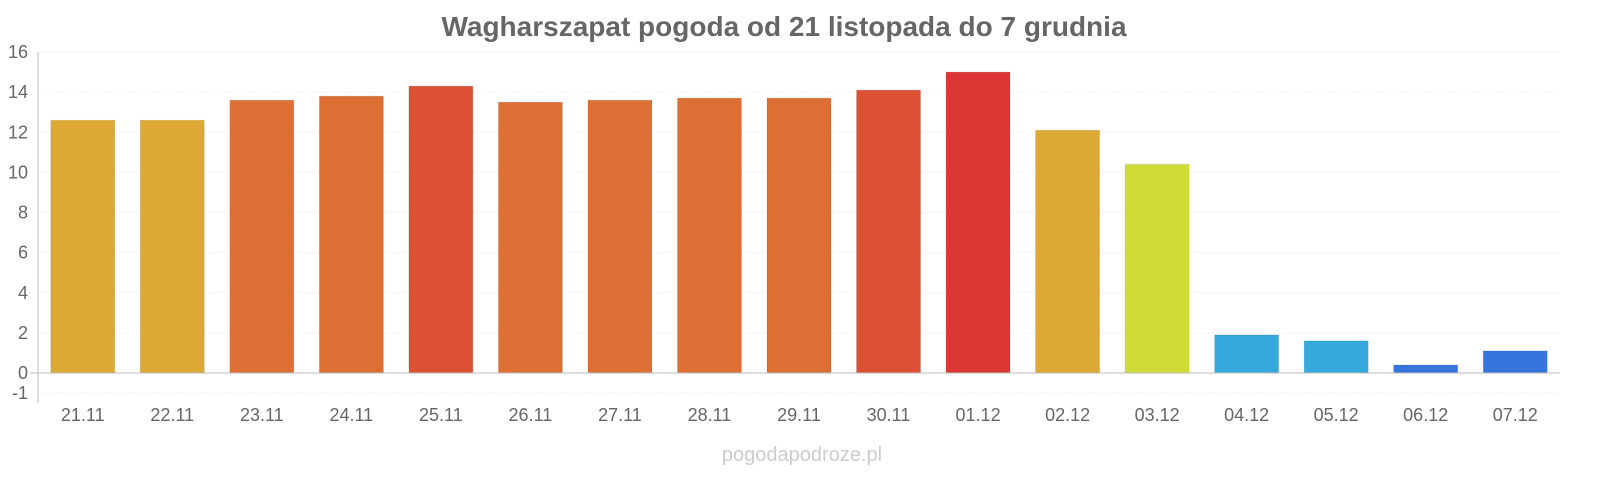 This screenshot has height=485, width=1600. Describe the element at coordinates (1067, 415) in the screenshot. I see `x-tick-label: 02.12` at that location.